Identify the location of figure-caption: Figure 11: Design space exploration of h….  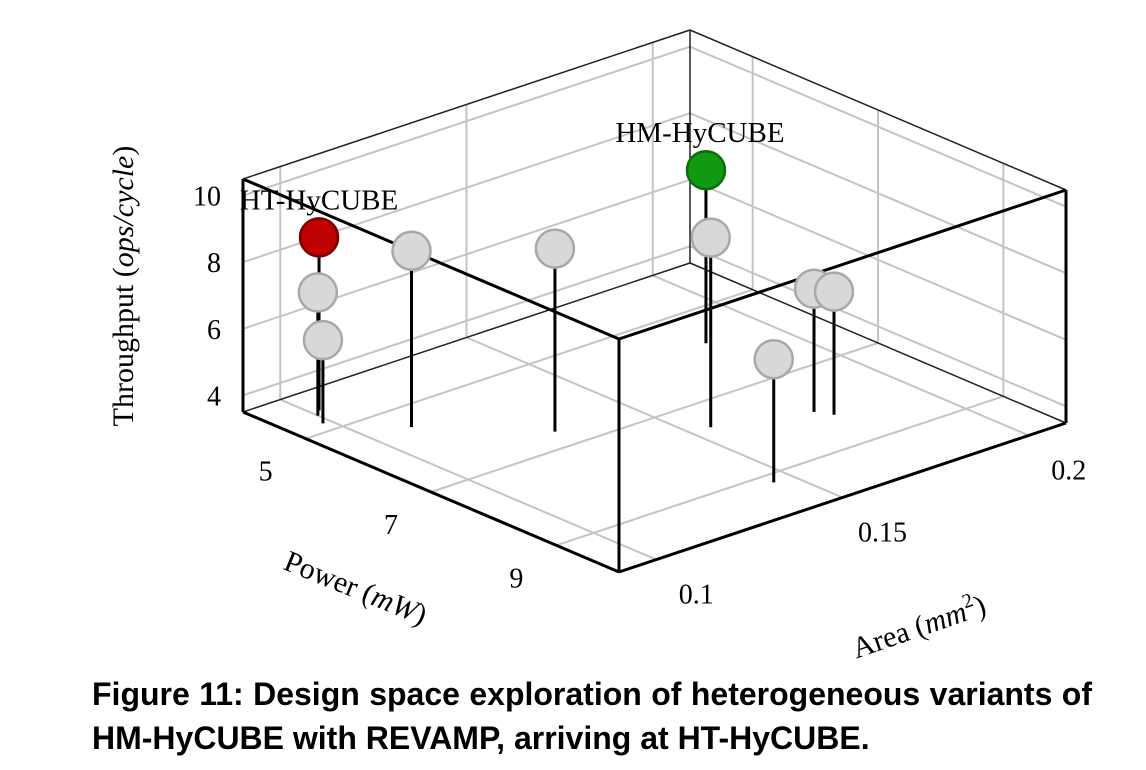
(592, 716).